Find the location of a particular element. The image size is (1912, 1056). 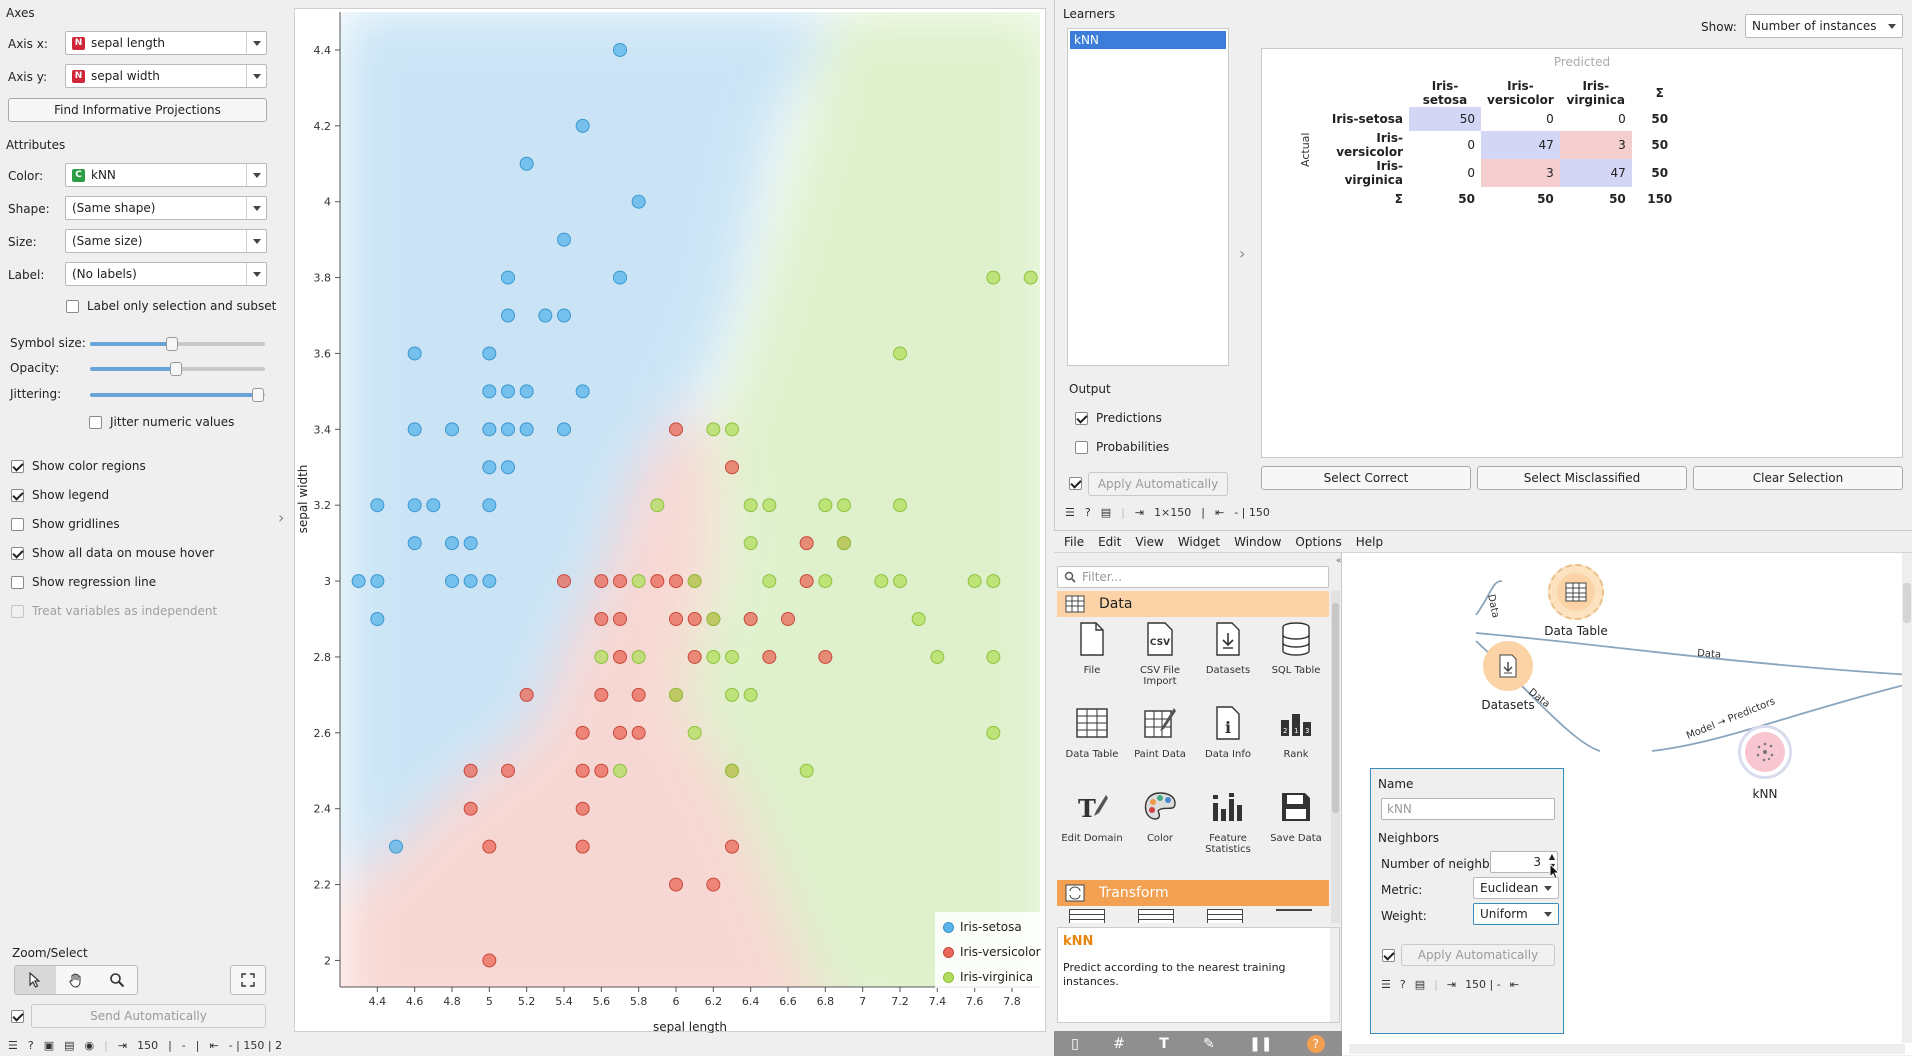

predictions-checkbox: Predictions is located at coordinates (1118, 418).